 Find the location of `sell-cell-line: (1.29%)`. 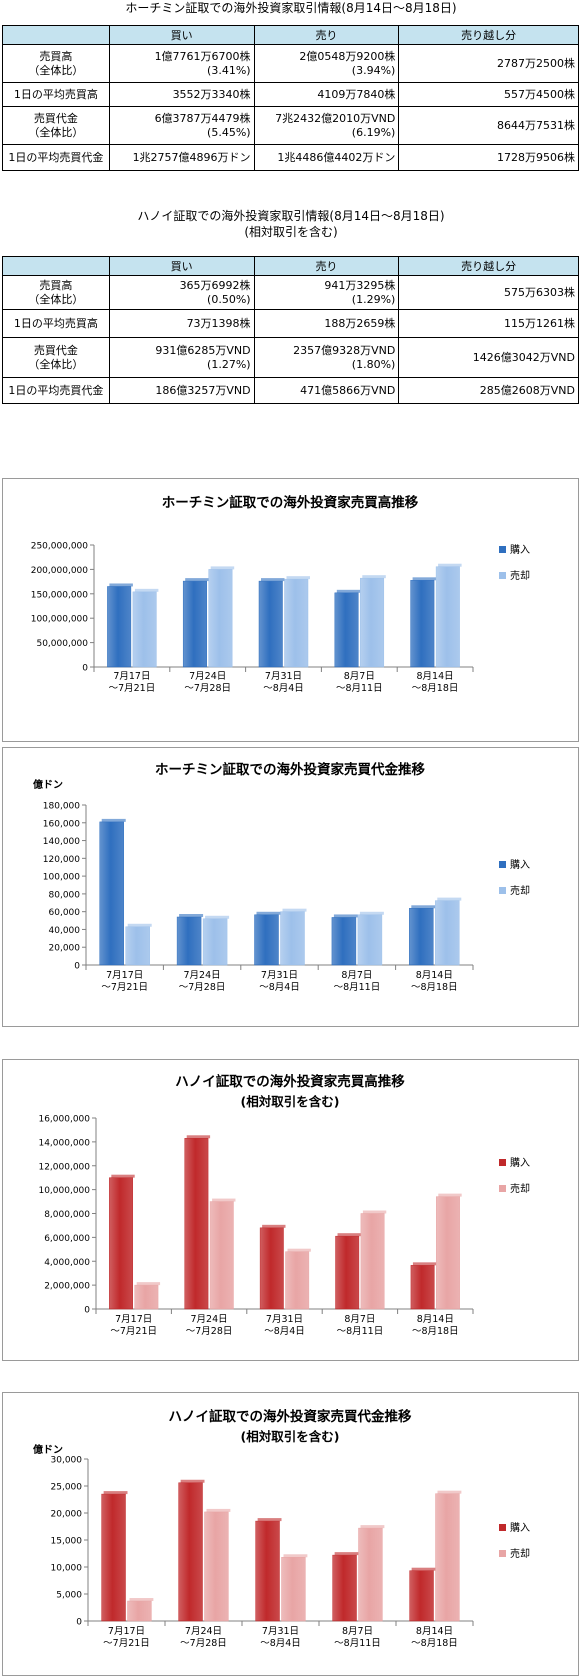

sell-cell-line: (1.29%) is located at coordinates (373, 299).